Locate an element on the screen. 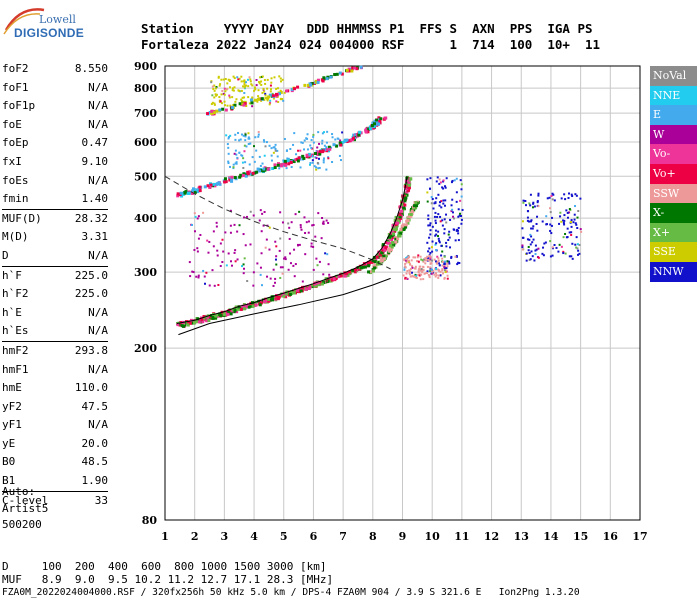  legend-item: NNE is located at coordinates (673, 95).